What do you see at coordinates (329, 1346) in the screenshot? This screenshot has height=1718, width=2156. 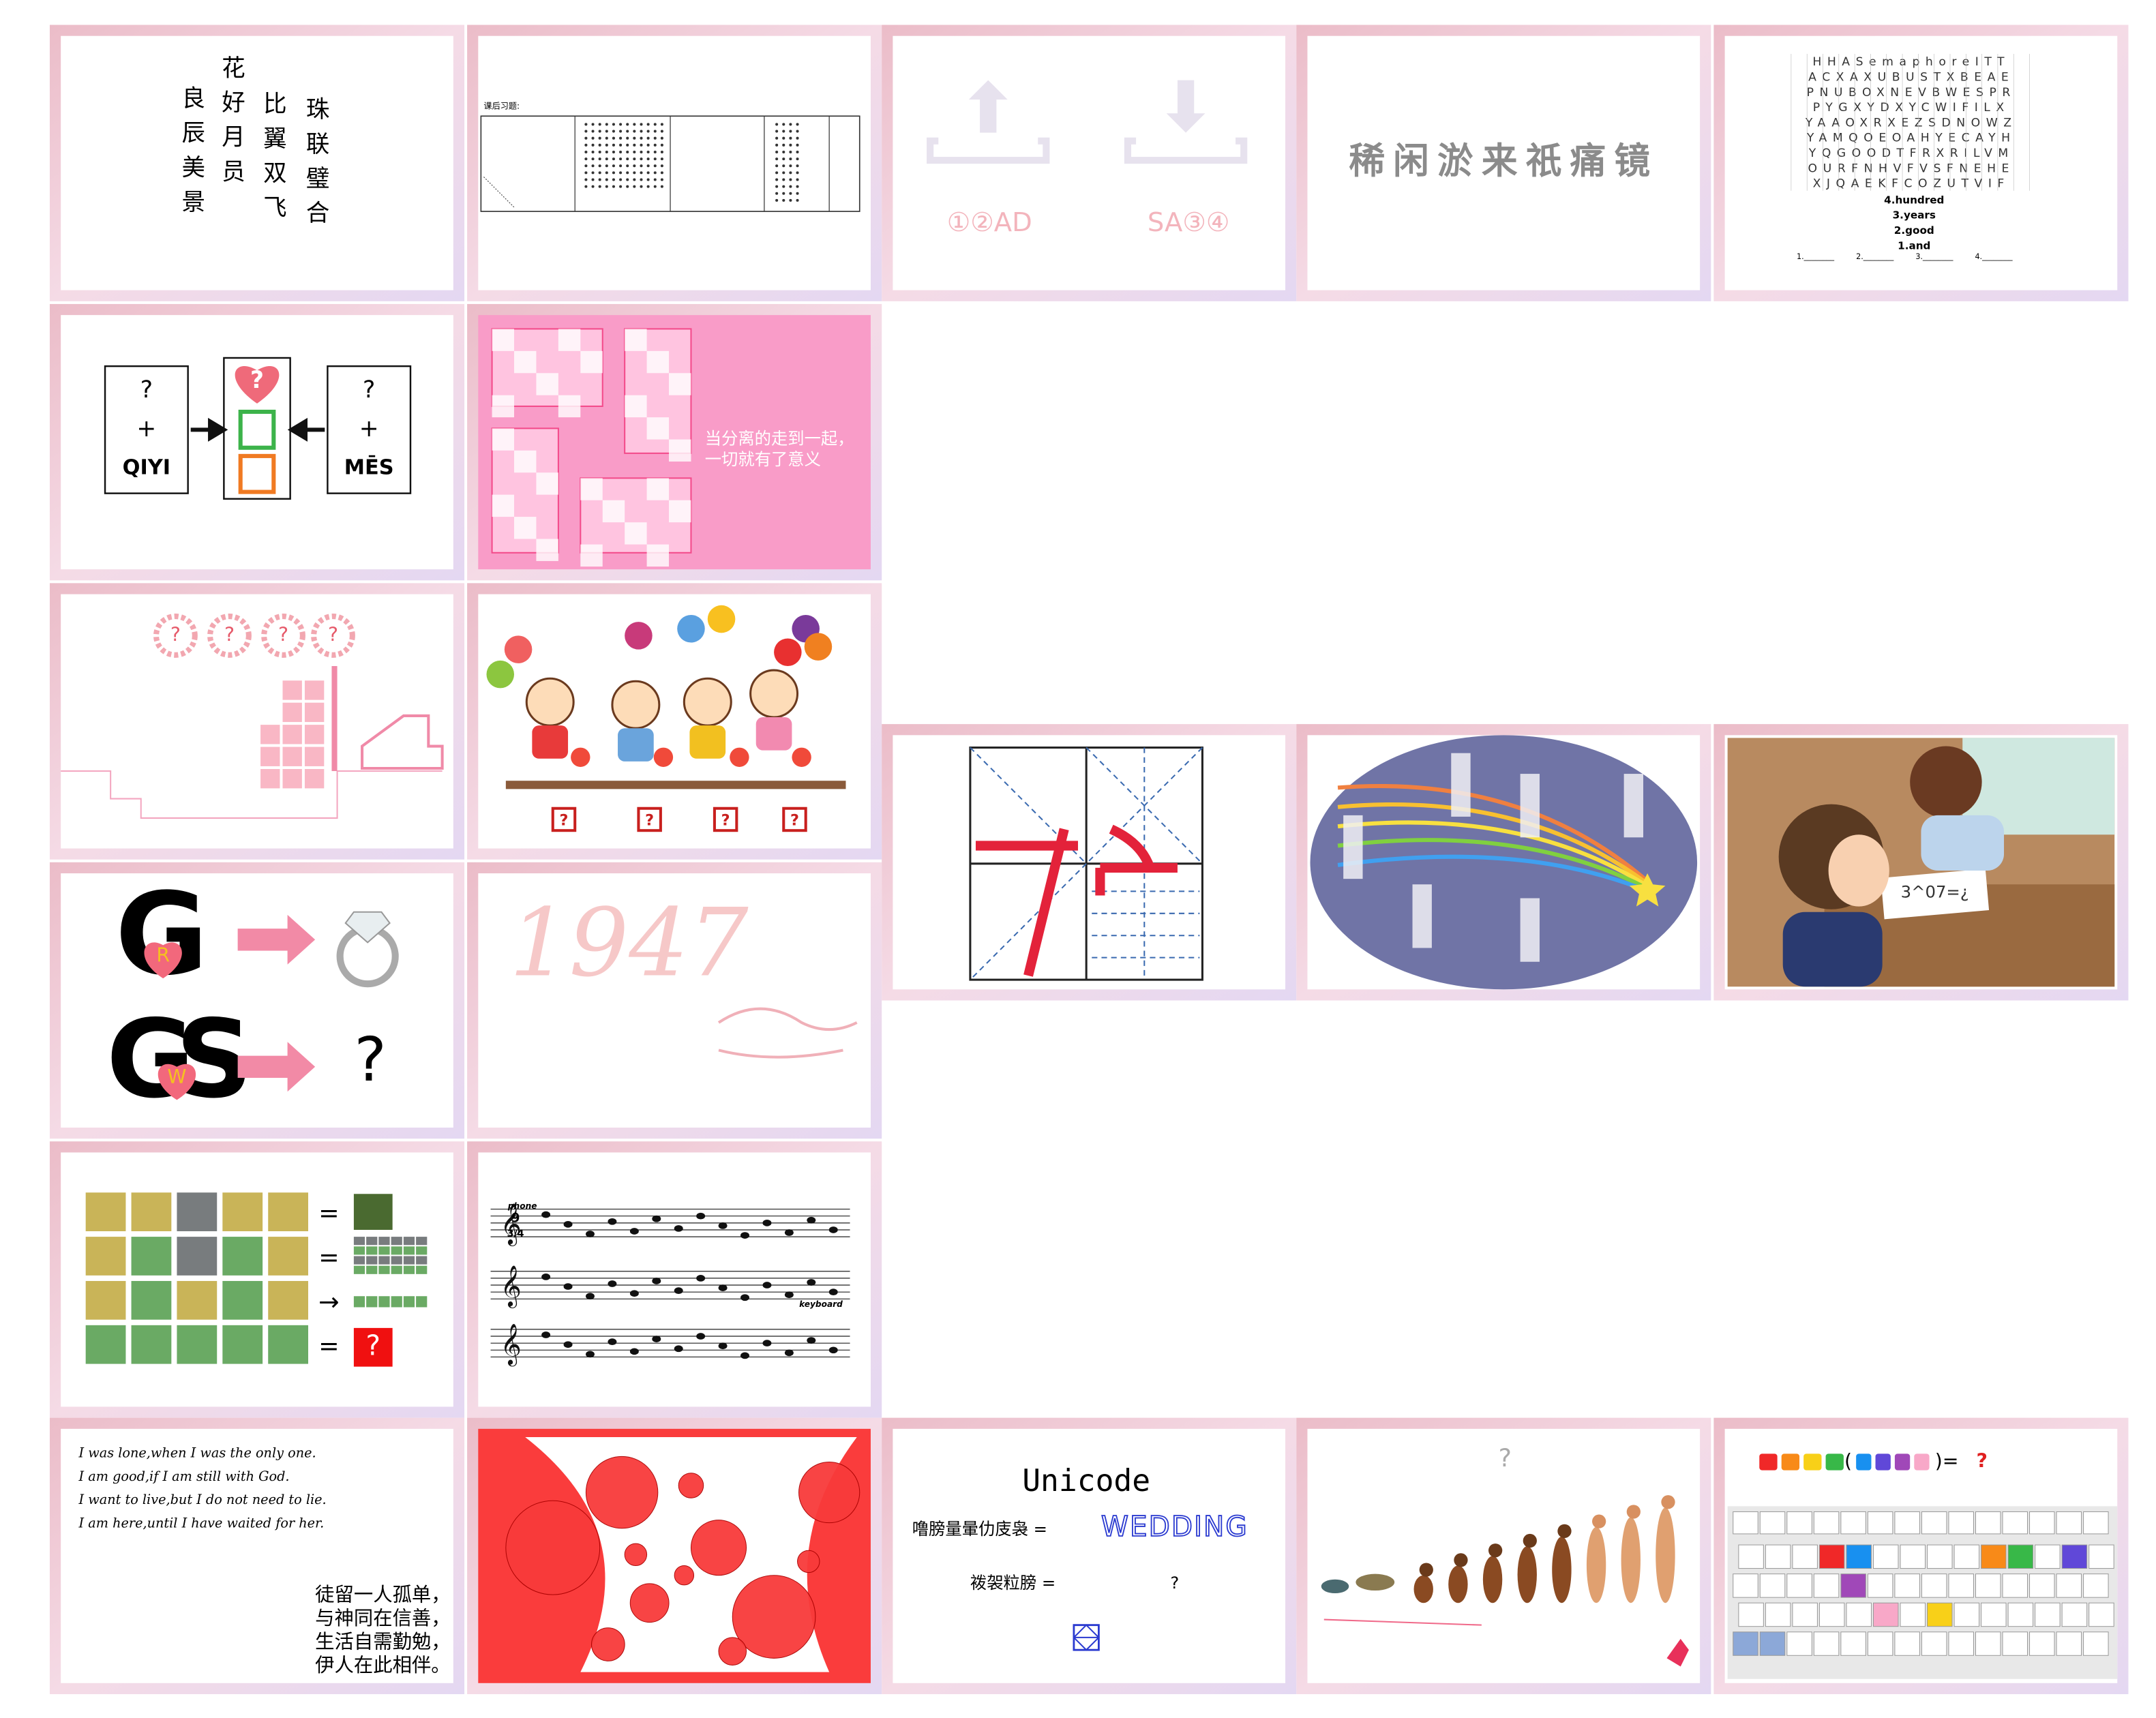 I see `label: =` at bounding box center [329, 1346].